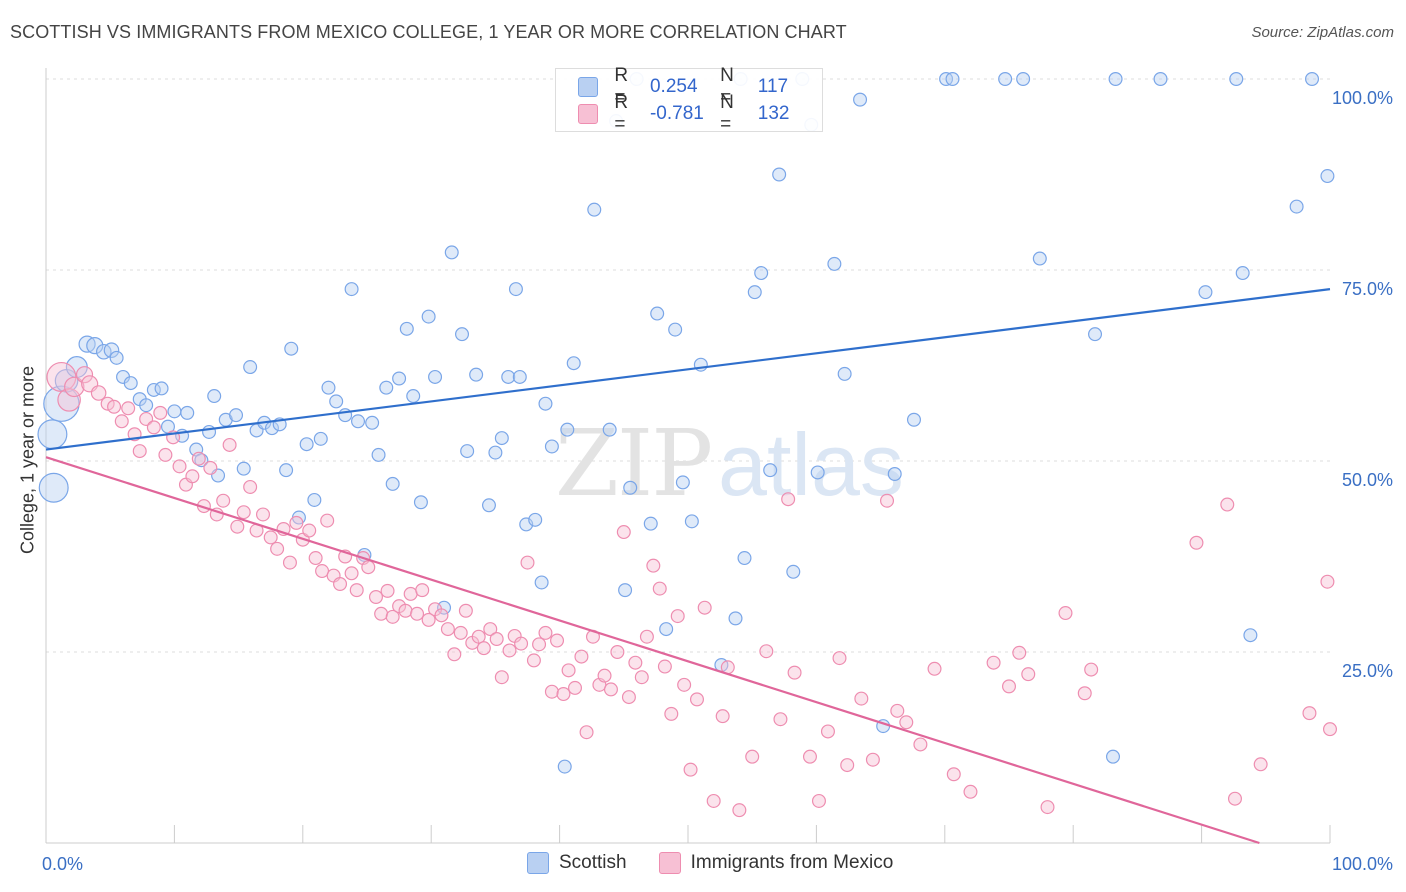 Image resolution: width=1406 pixels, height=892 pixels. What do you see at coordinates (726, 863) in the screenshot?
I see `series-legend: Scottish Immigrants from Mexico` at bounding box center [726, 863].